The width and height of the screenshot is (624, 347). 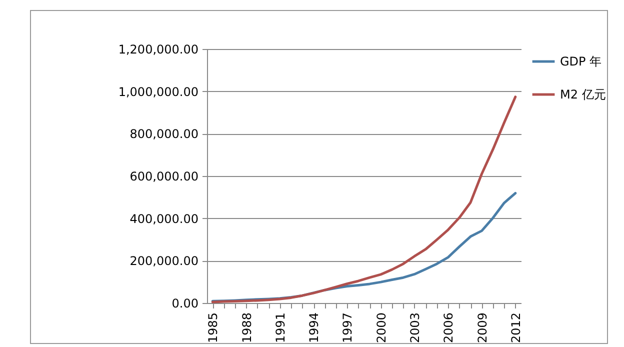 What do you see at coordinates (247, 328) in the screenshot?
I see `x-tick-label: 1988` at bounding box center [247, 328].